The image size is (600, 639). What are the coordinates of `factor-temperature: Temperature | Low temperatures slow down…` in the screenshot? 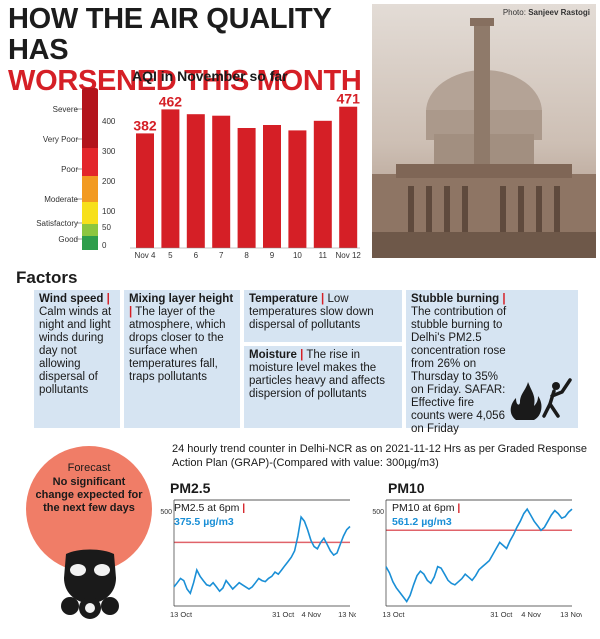 It's located at (323, 316).